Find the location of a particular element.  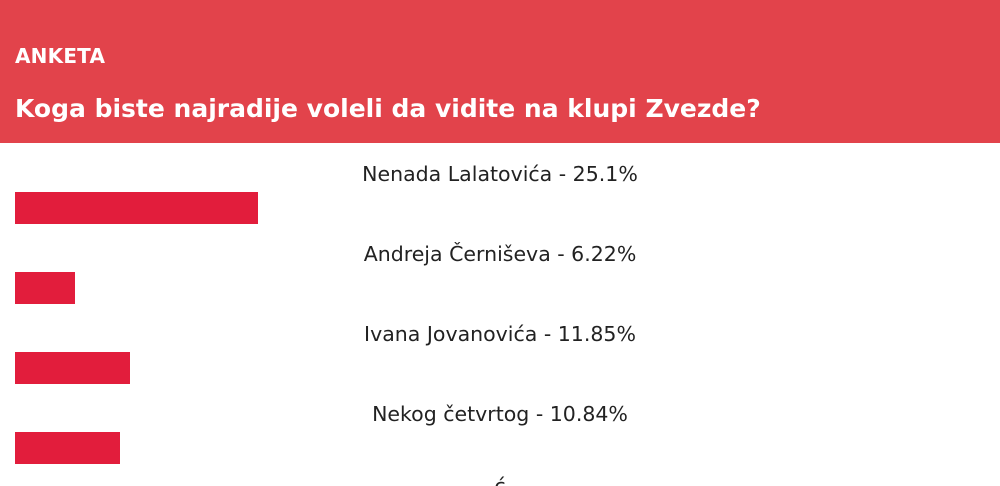

poll-option-label: Nekog četvrtog - 10.84% is located at coordinates (500, 414).